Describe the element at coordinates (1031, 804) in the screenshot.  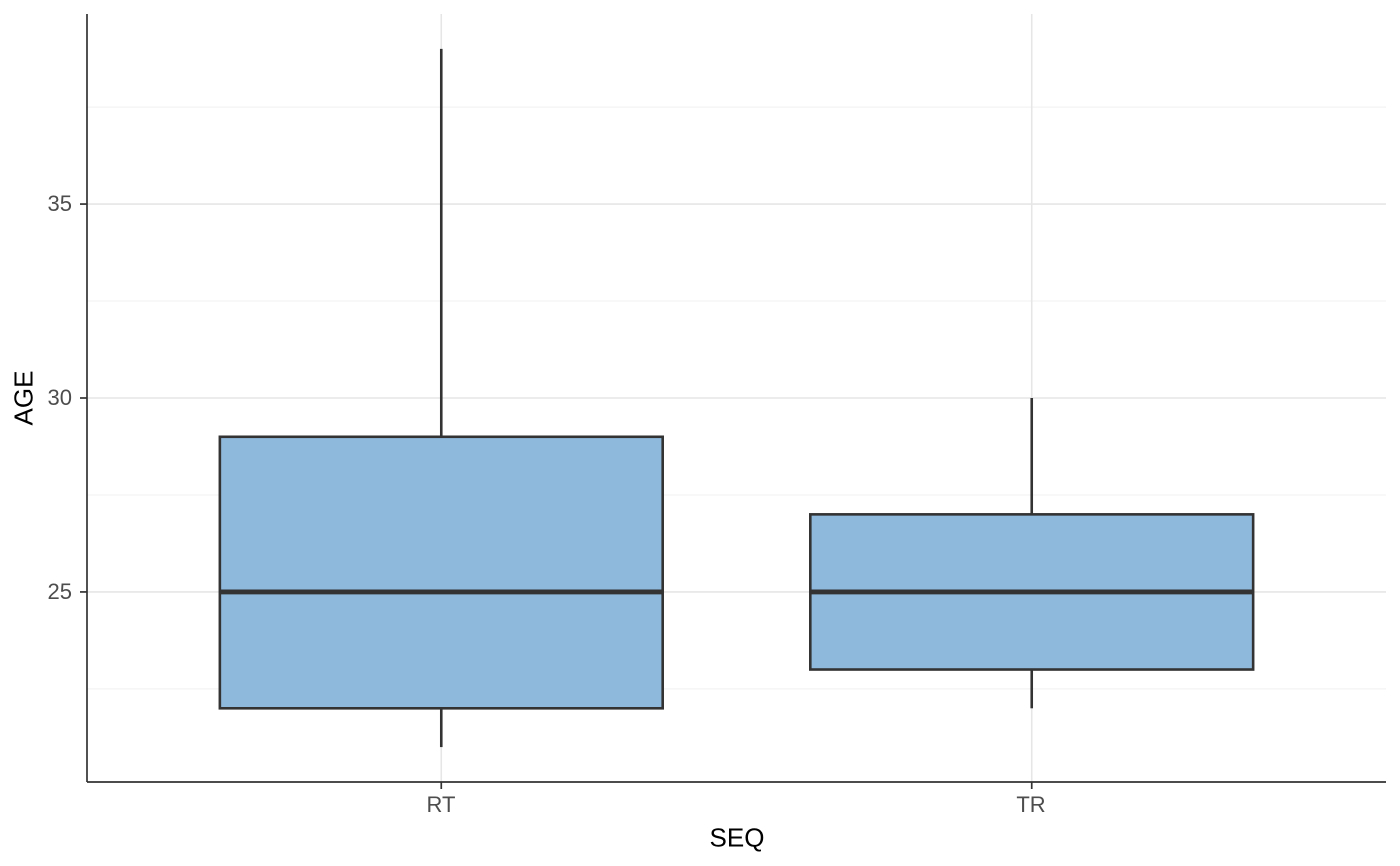
I see `x-tick-label-tr: TR` at that location.